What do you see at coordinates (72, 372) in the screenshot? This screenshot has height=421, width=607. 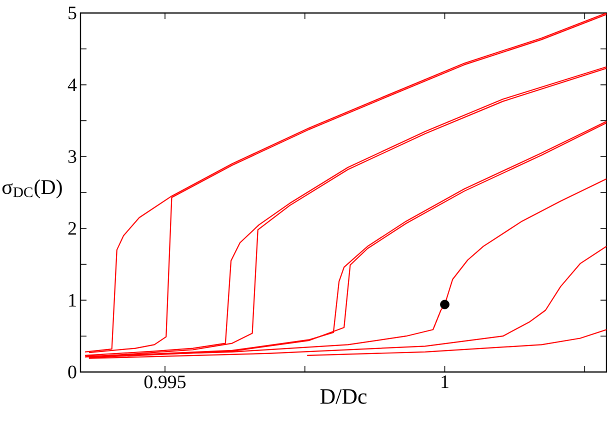 I see `y-tick-label: 0` at bounding box center [72, 372].